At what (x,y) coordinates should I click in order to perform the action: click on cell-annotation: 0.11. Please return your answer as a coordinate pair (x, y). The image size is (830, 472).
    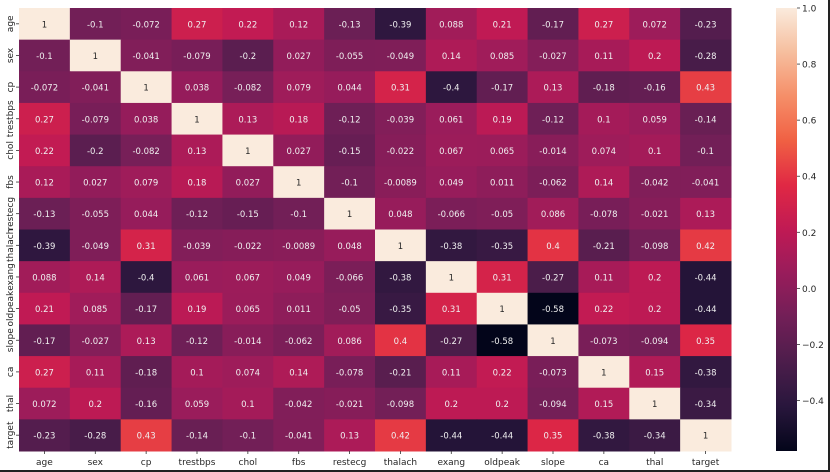
    Looking at the image, I should click on (603, 278).